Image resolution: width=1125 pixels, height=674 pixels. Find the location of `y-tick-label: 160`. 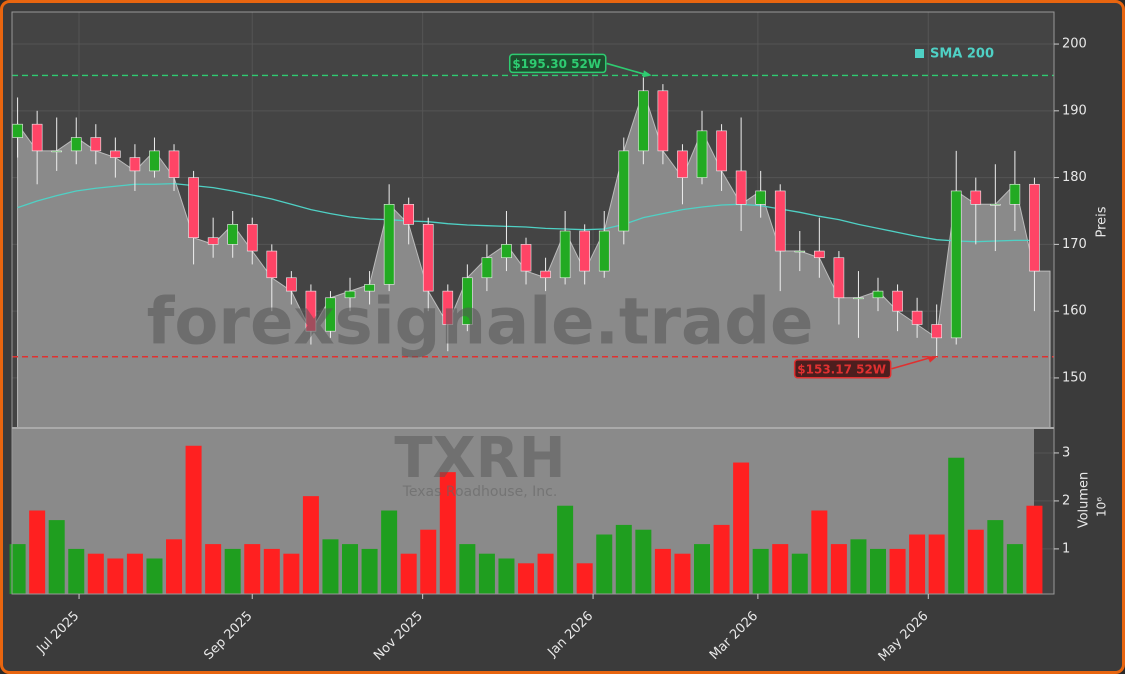

y-tick-label: 160 is located at coordinates (1074, 311).